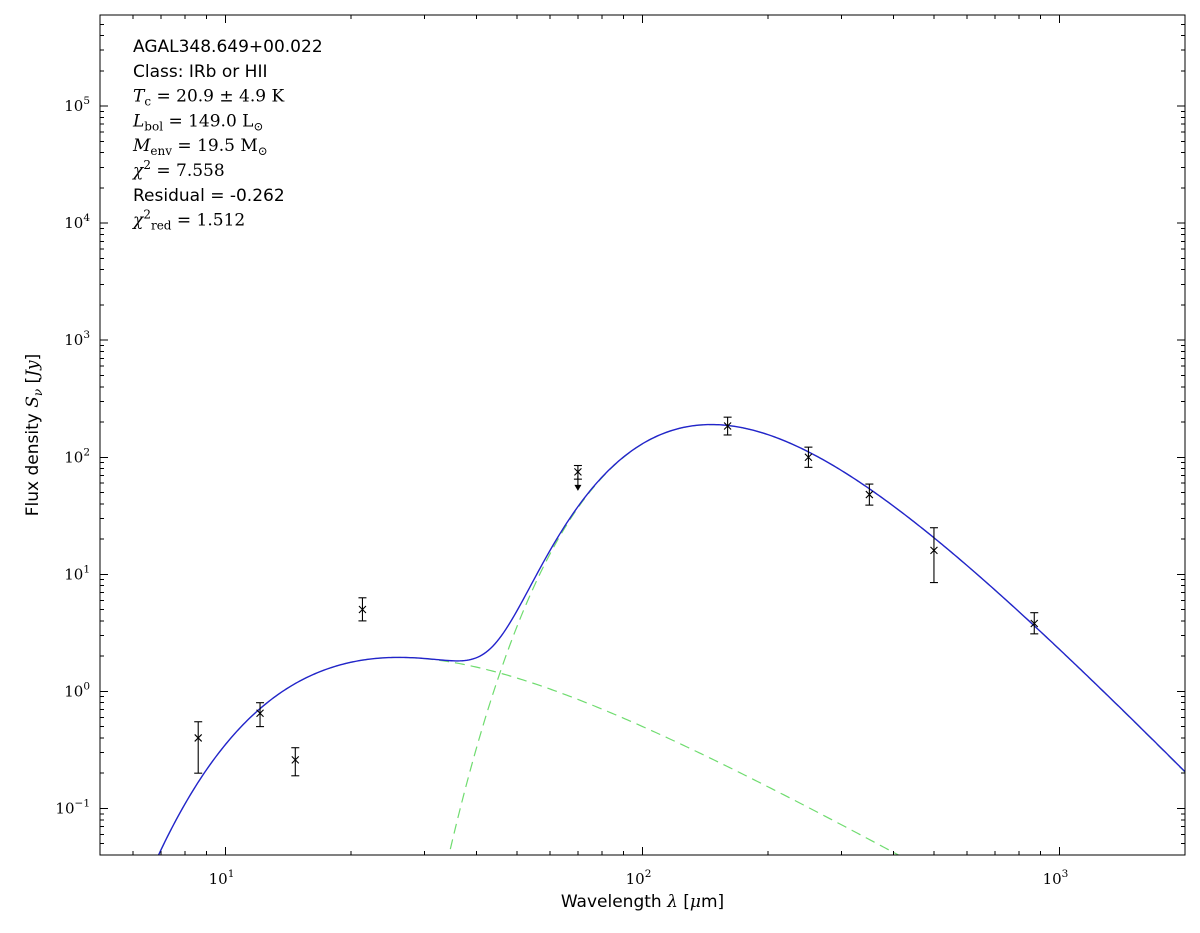 Image resolution: width=1200 pixels, height=933 pixels. What do you see at coordinates (77, 339) in the screenshot?
I see `y-tick-label: 10³` at bounding box center [77, 339].